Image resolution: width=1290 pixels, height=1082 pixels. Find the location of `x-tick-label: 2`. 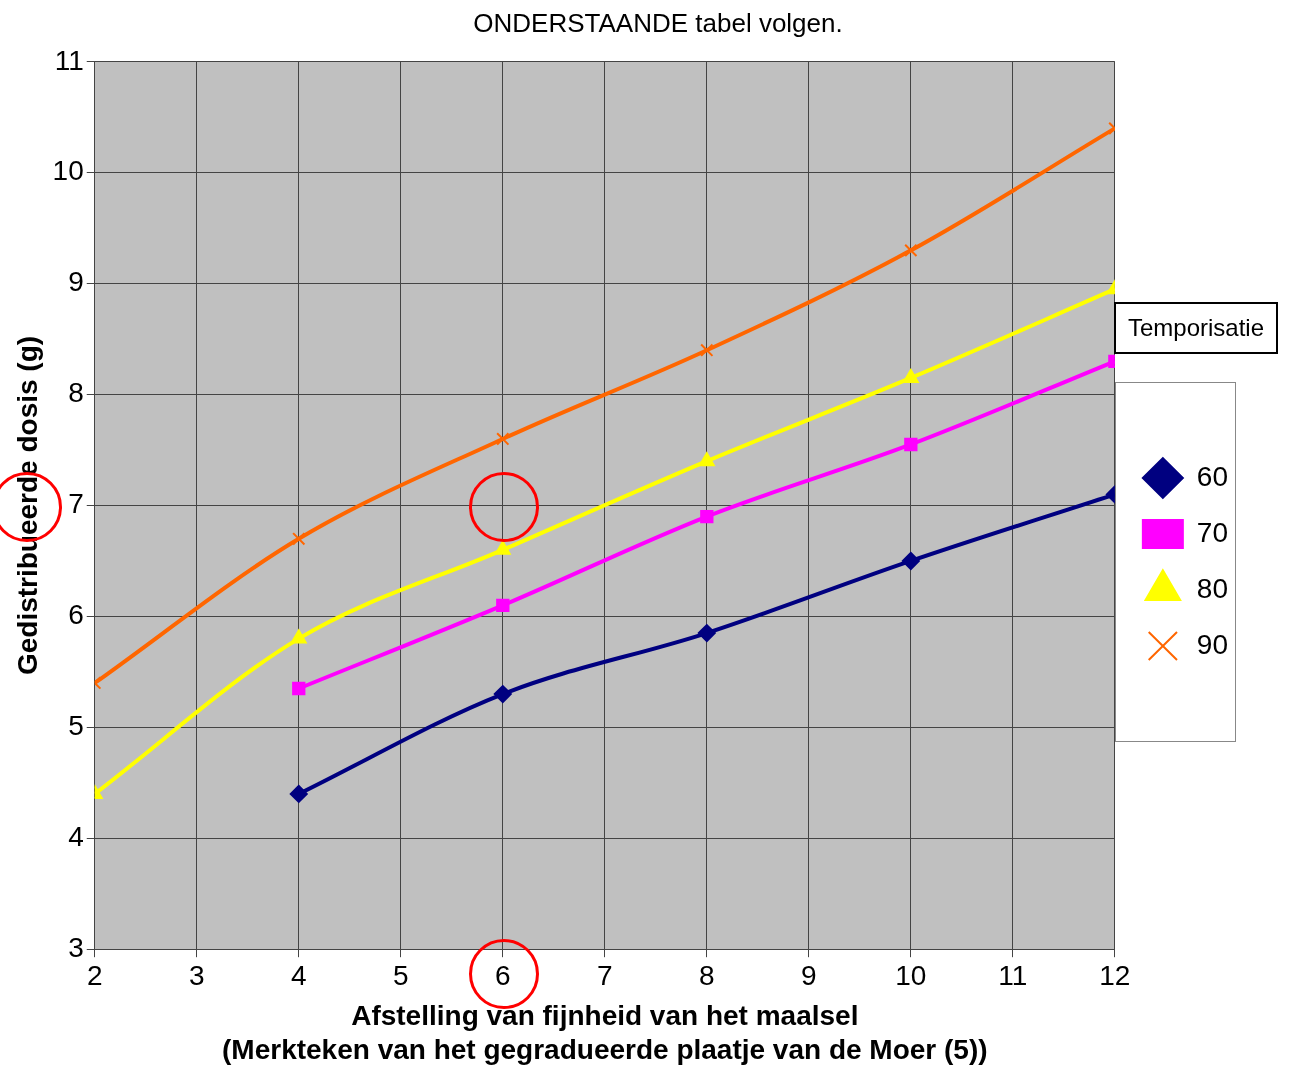

x-tick-label: 2 is located at coordinates (94, 975).